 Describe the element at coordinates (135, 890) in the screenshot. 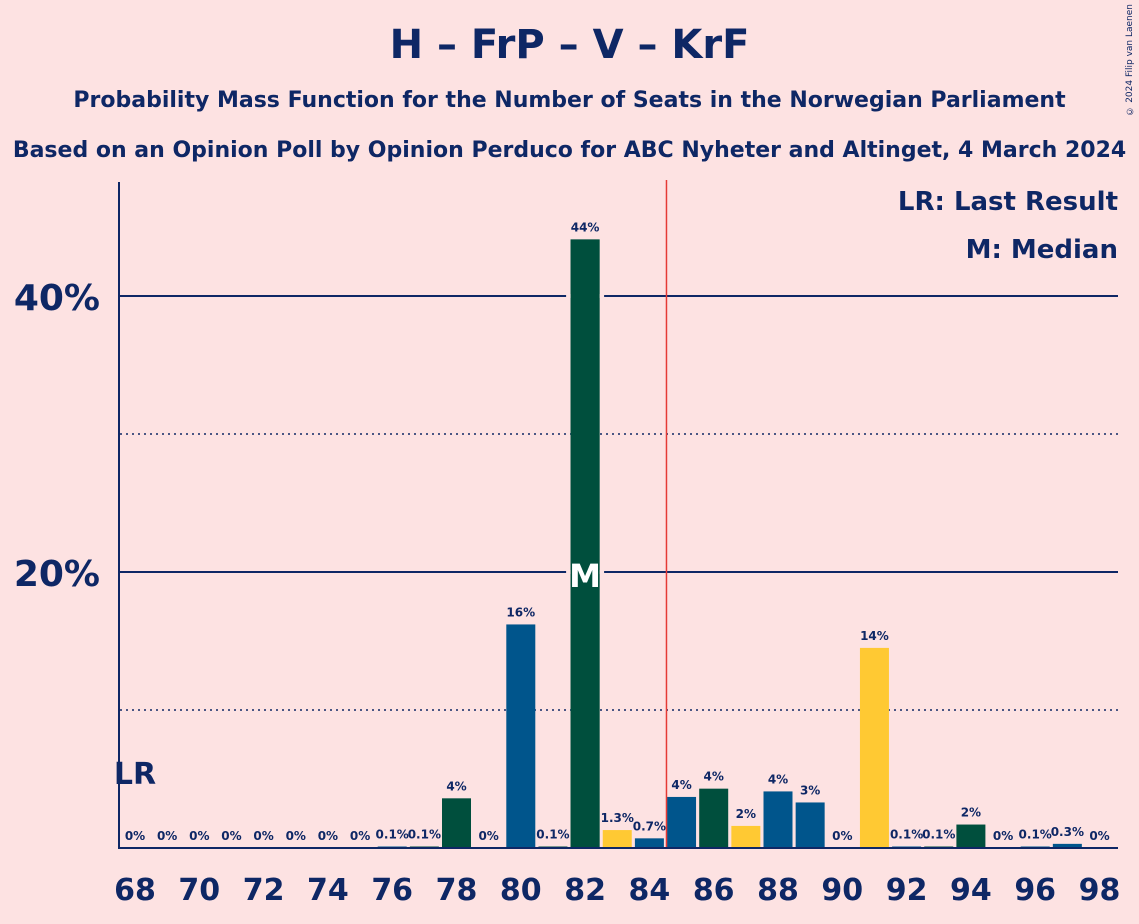

I see `x-tick-label: 68` at that location.